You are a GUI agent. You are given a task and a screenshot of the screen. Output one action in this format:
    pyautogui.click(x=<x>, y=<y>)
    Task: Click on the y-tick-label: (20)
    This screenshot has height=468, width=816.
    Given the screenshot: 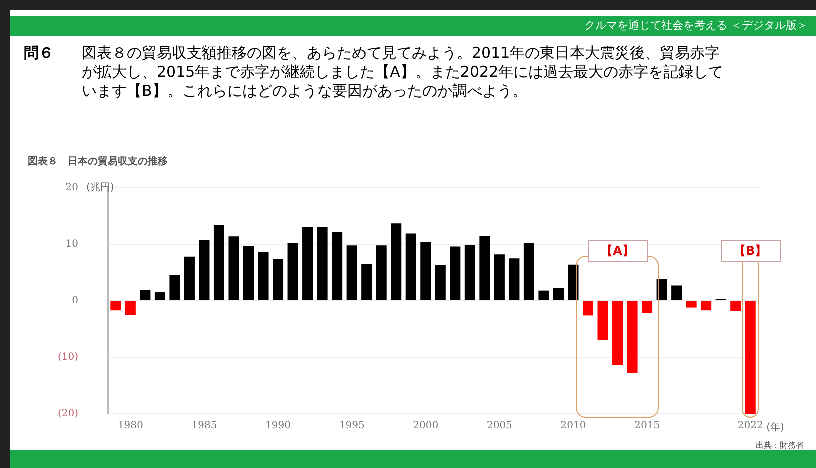 What is the action you would take?
    pyautogui.click(x=68, y=414)
    